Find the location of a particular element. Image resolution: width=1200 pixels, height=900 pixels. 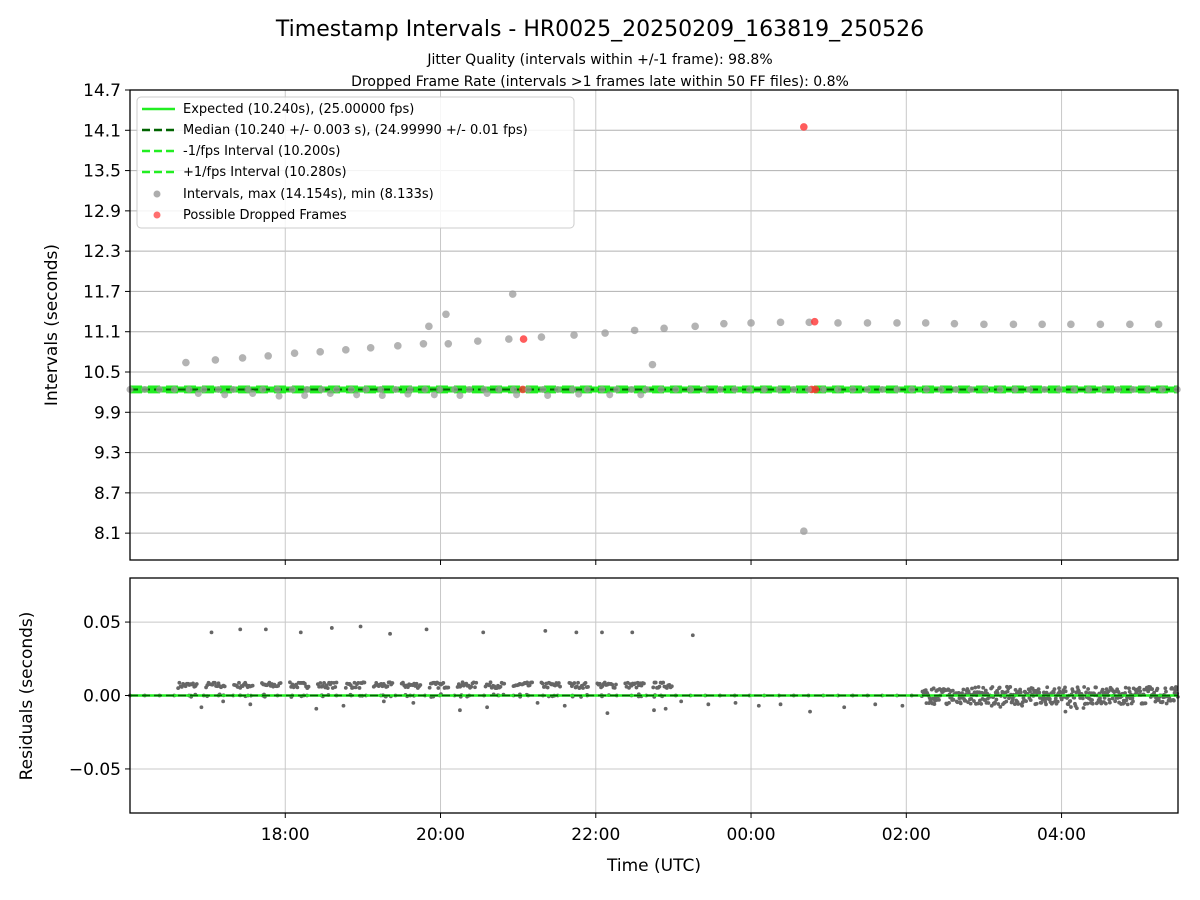

residuals-y-tick-label: −0.05 is located at coordinates (95, 770).